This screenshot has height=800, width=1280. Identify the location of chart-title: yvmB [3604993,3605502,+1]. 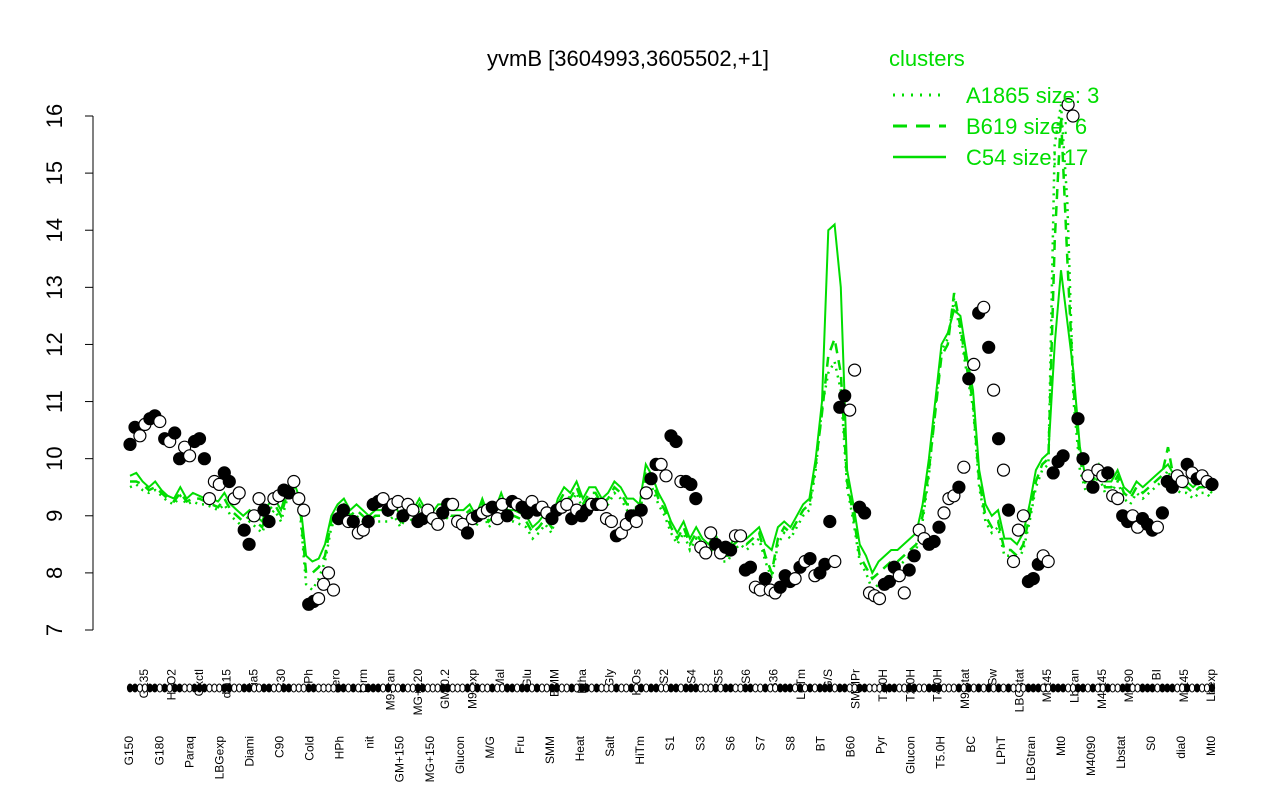
(628, 58).